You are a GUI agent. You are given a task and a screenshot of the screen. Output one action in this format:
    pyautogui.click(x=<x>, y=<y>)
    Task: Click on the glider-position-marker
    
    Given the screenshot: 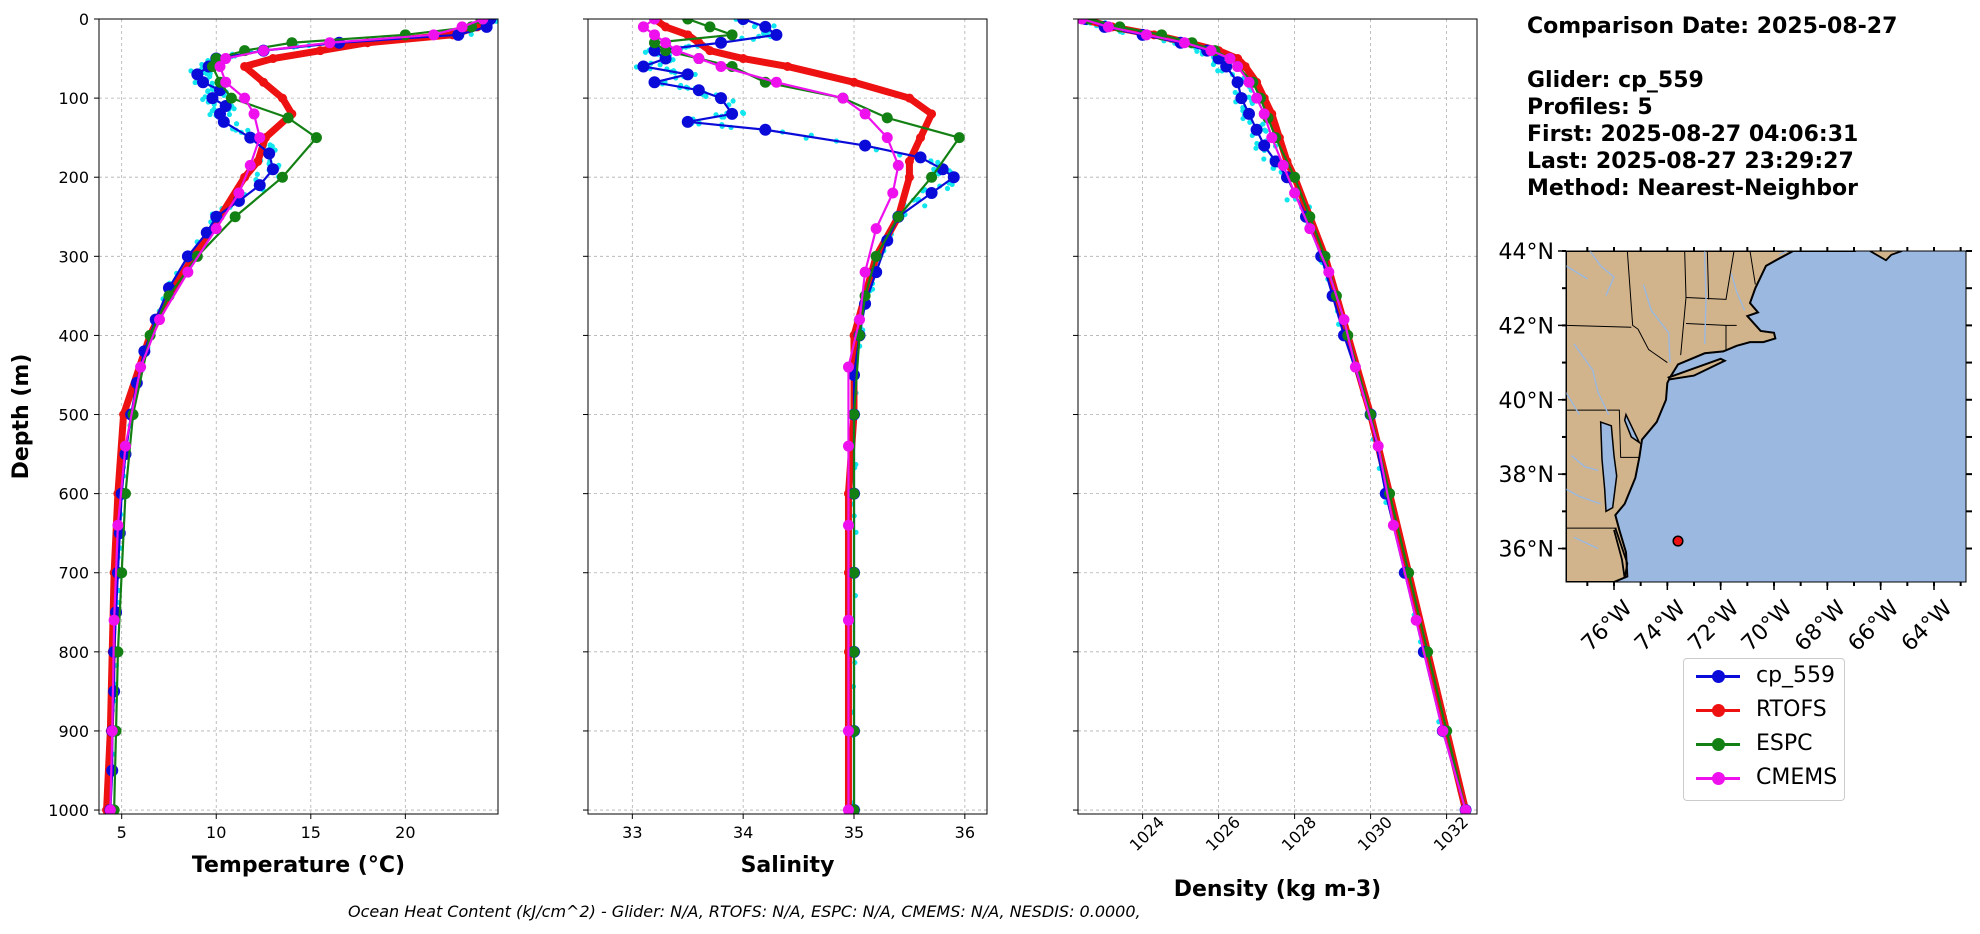 What is the action you would take?
    pyautogui.click(x=1678, y=541)
    